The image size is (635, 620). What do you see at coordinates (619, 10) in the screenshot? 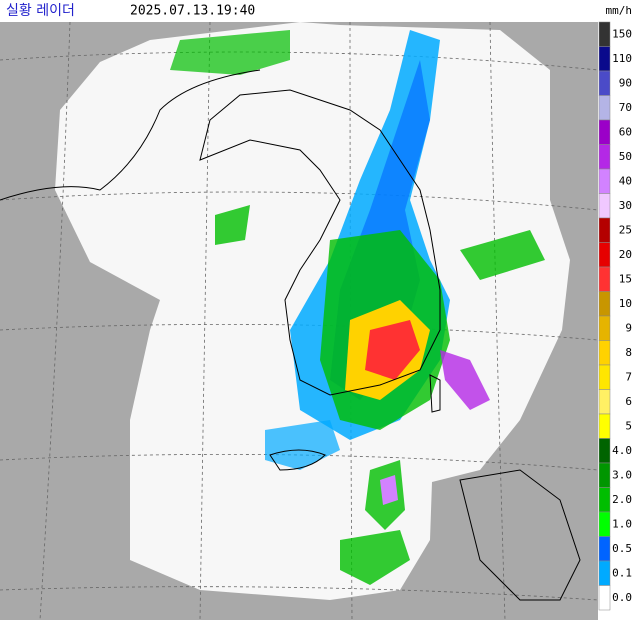
I see `unit: mm/h` at bounding box center [619, 10].